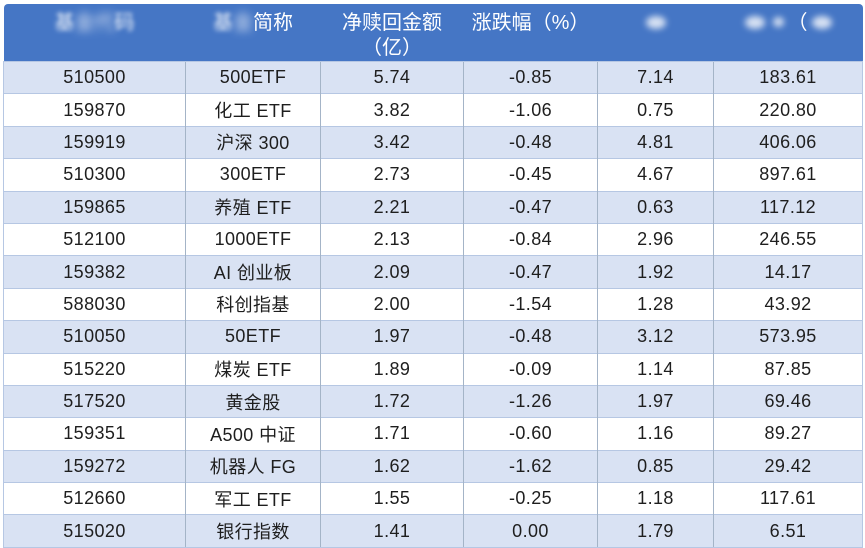  I want to click on table-row: 159351 A500 中证 1.71 -0.60 1.16 89.27, so click(433, 434).